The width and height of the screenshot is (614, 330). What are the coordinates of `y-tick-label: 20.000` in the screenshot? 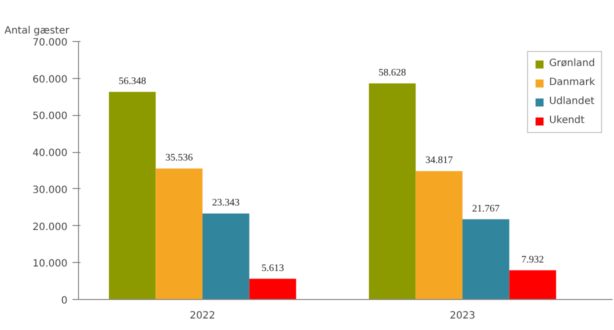 It's located at (50, 227).